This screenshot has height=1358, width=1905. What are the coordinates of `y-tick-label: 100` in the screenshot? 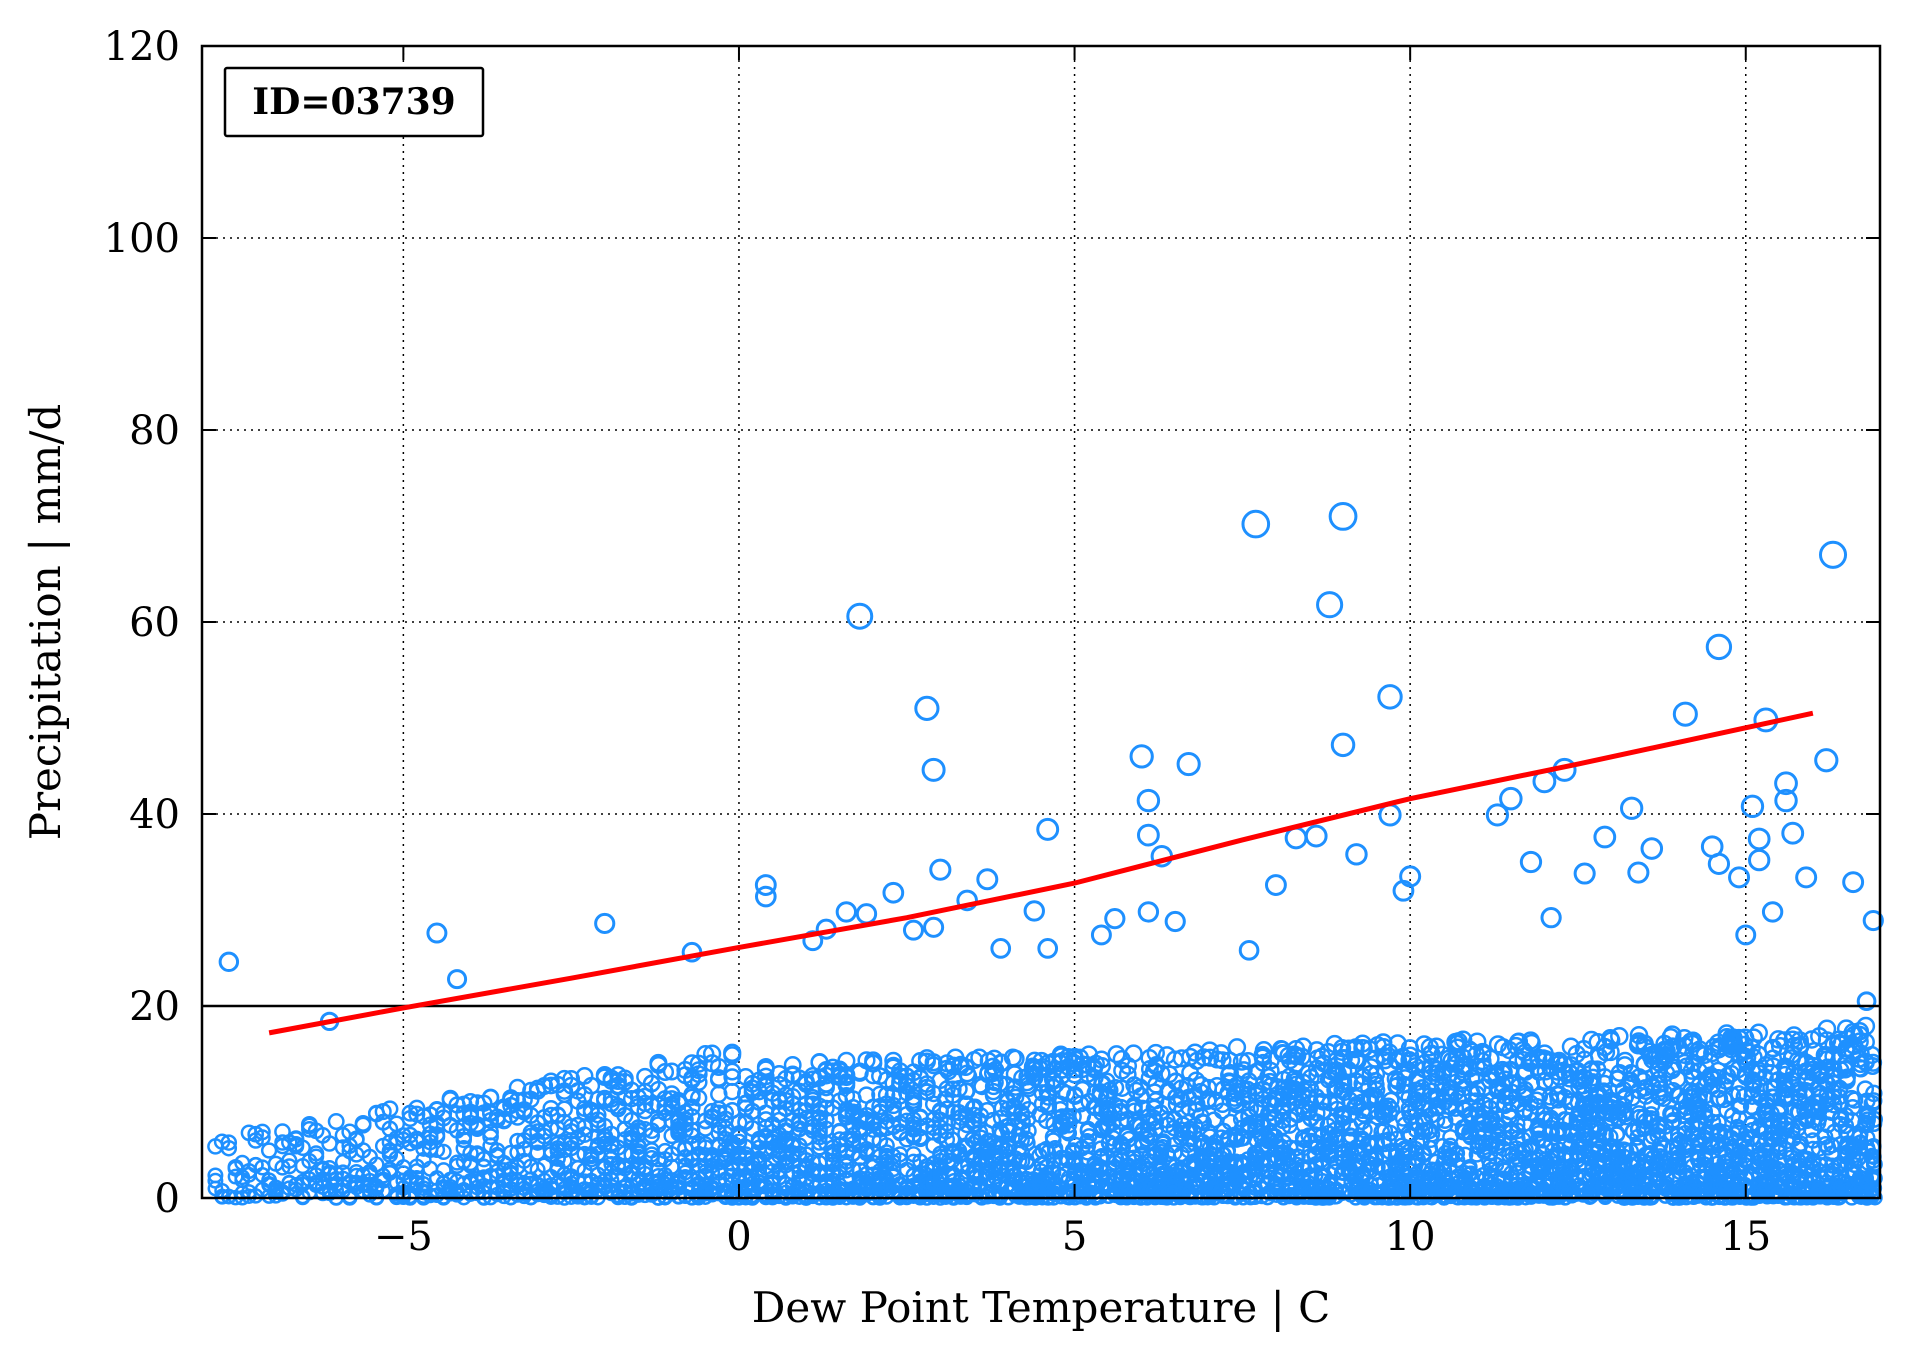 It's located at (142, 239).